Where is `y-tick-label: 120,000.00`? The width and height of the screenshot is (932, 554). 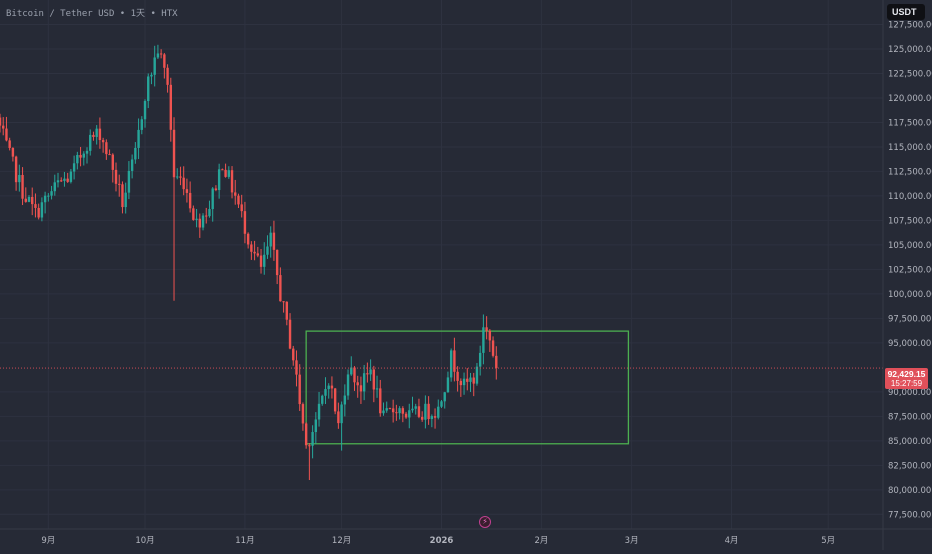
y-tick-label: 120,000.00 is located at coordinates (910, 99).